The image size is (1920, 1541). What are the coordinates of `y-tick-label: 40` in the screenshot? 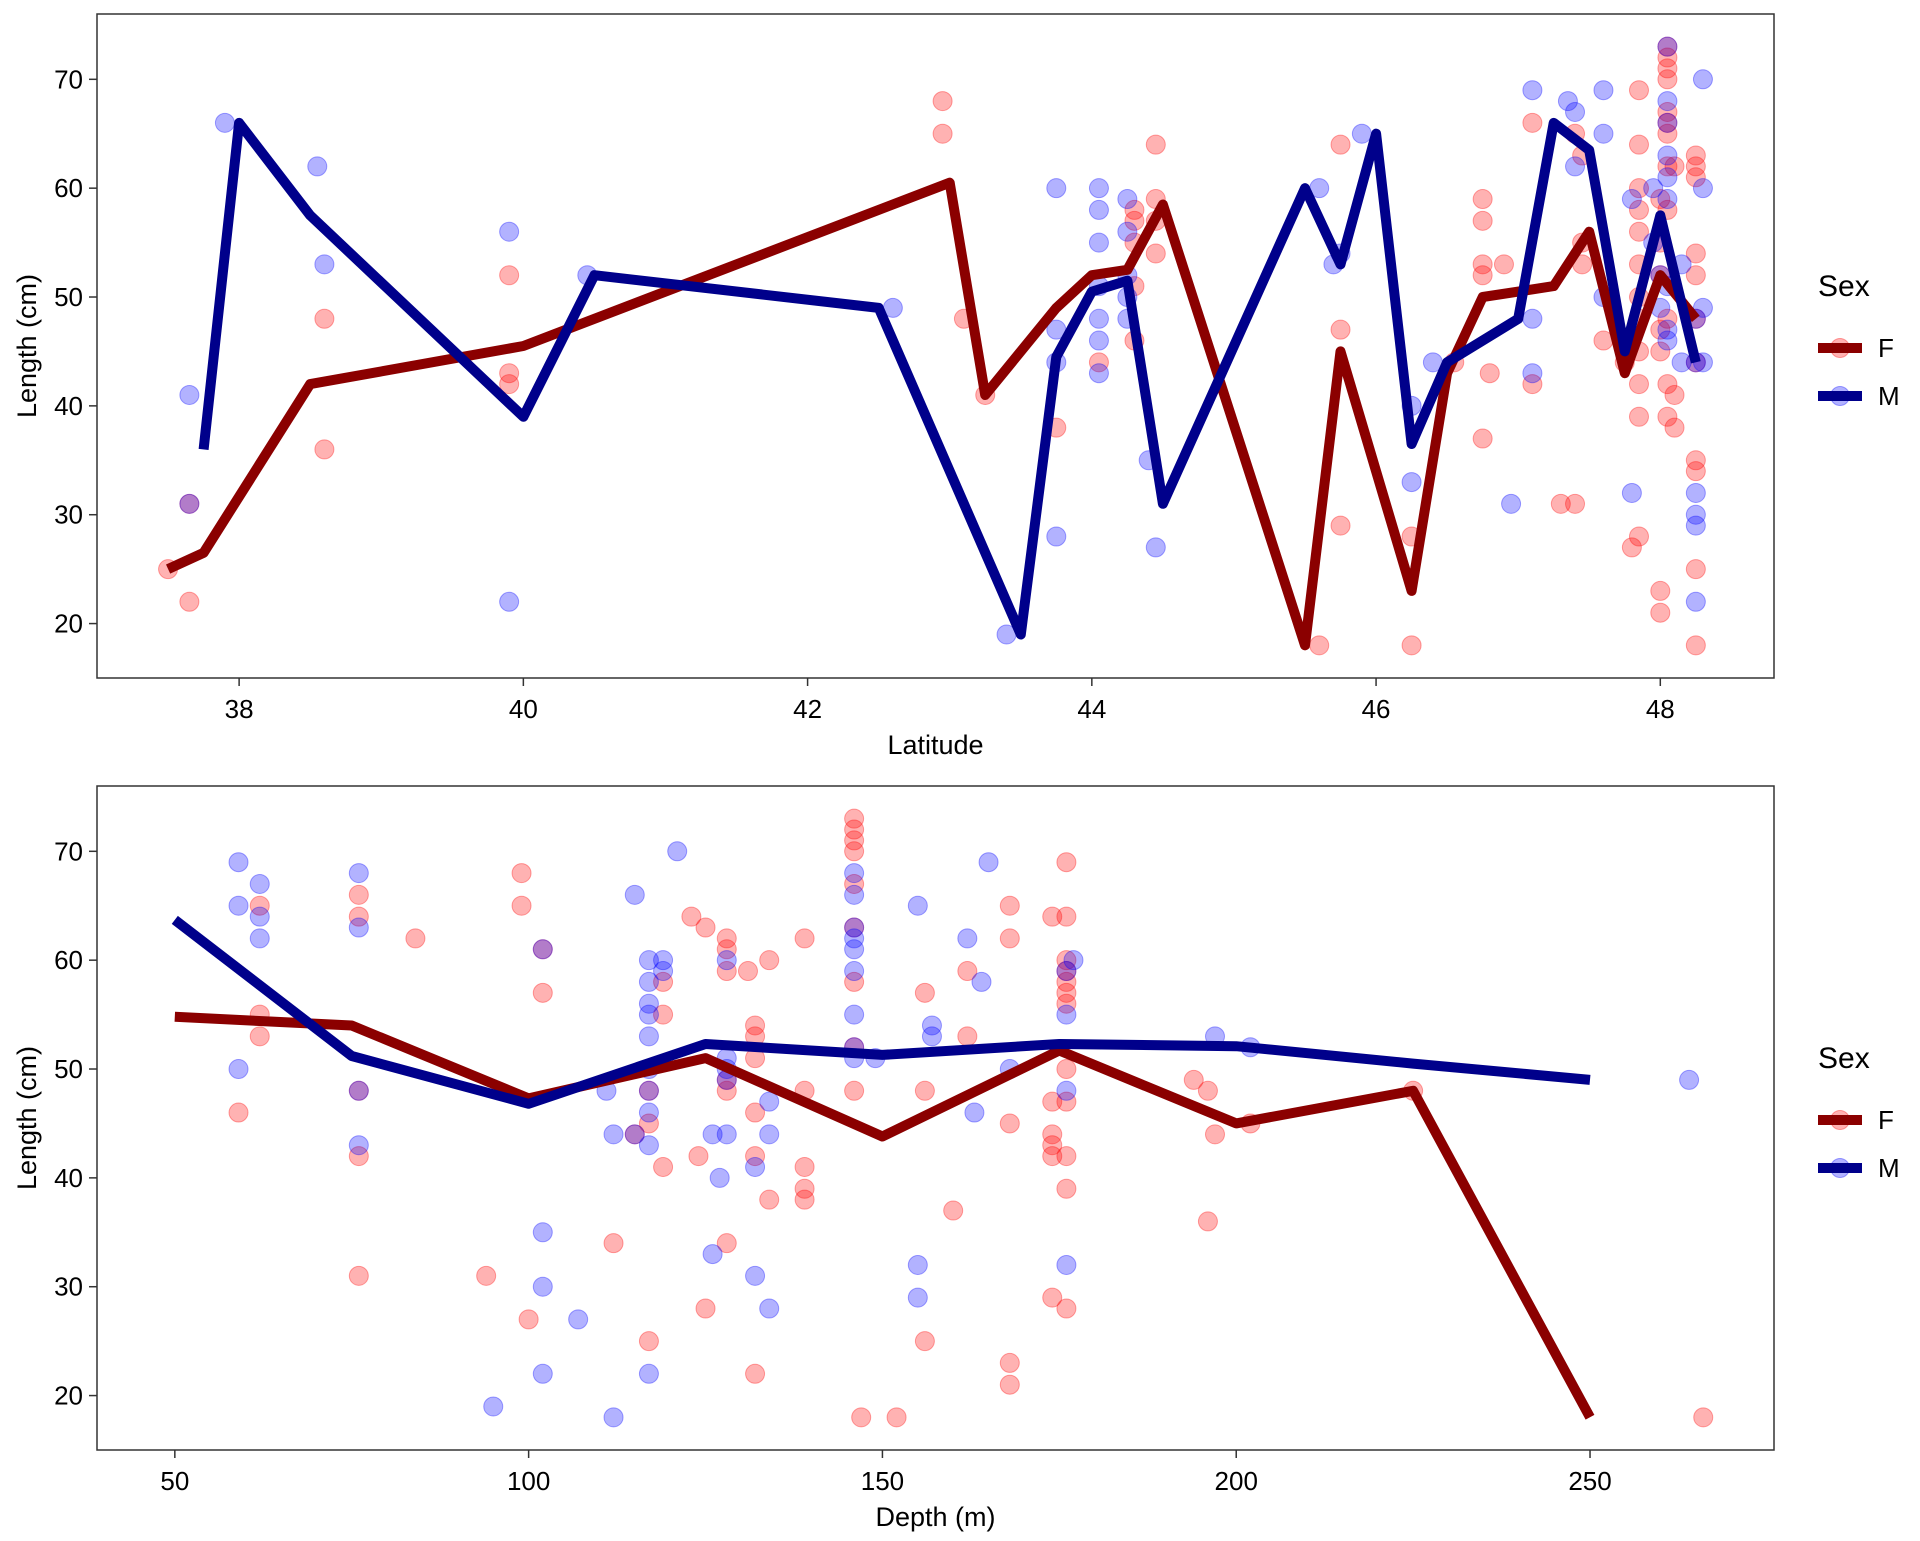 It's located at (68, 1178).